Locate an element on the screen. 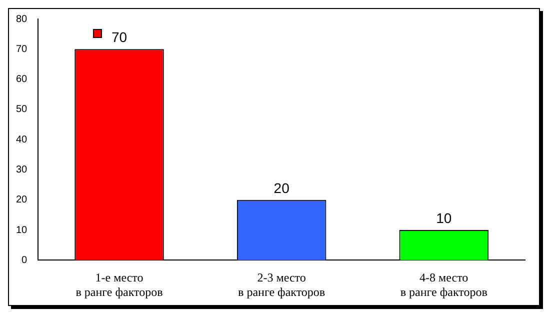 The height and width of the screenshot is (321, 548). y-tick-label: 20 is located at coordinates (22, 200).